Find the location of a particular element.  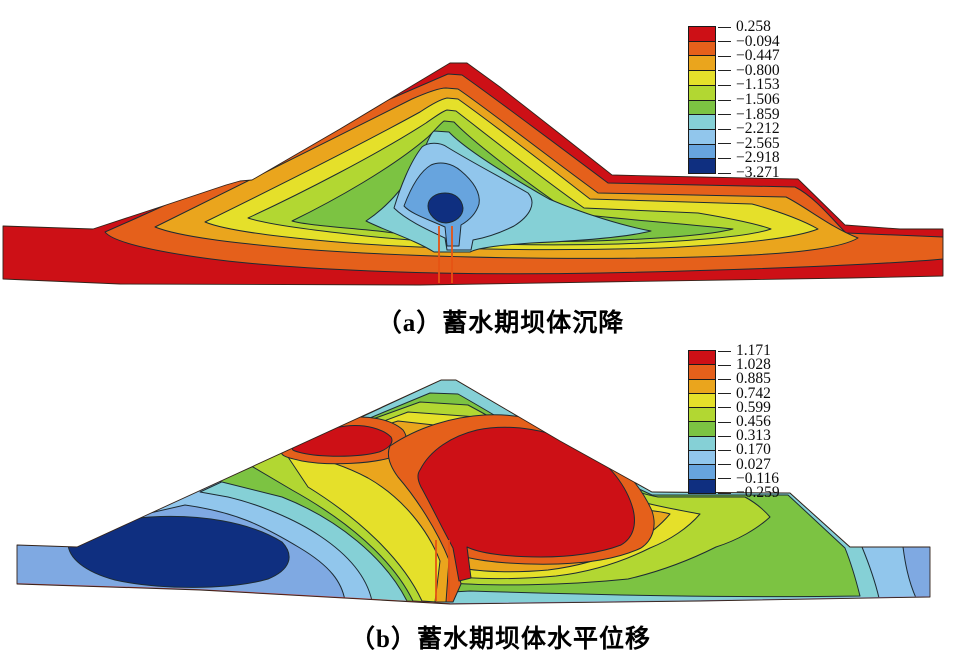

legend-b-label: 1.171 is located at coordinates (744, 351).